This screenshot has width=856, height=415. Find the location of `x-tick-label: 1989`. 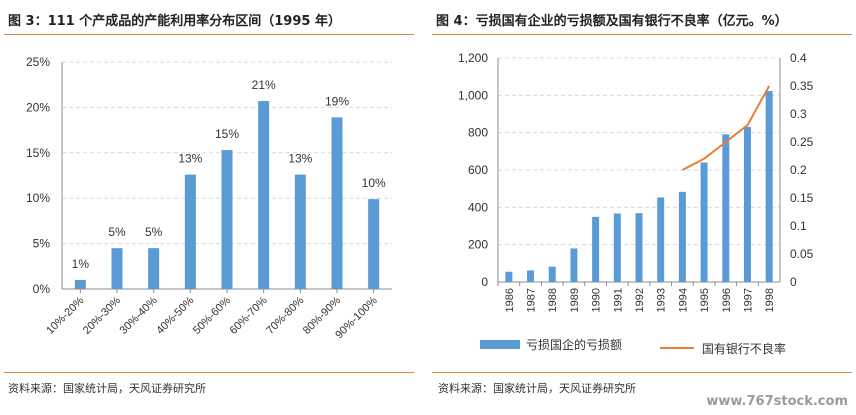

x-tick-label: 1989 is located at coordinates (575, 300).